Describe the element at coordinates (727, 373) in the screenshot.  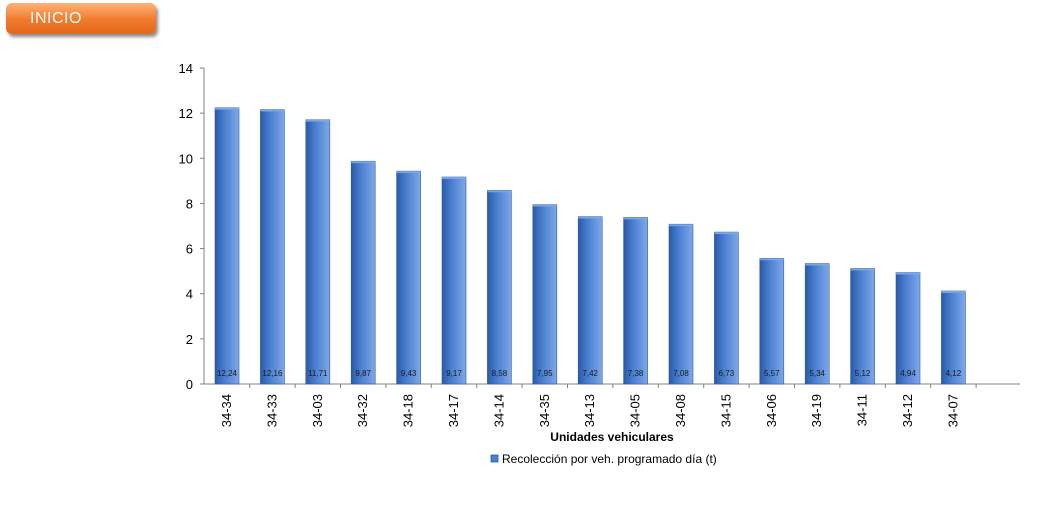
I see `data-label: 6,73` at that location.